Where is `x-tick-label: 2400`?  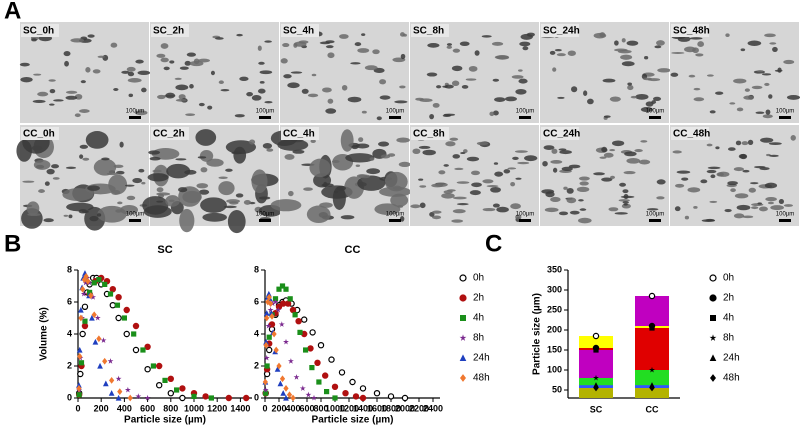 x-tick-label: 2400 is located at coordinates (433, 408).